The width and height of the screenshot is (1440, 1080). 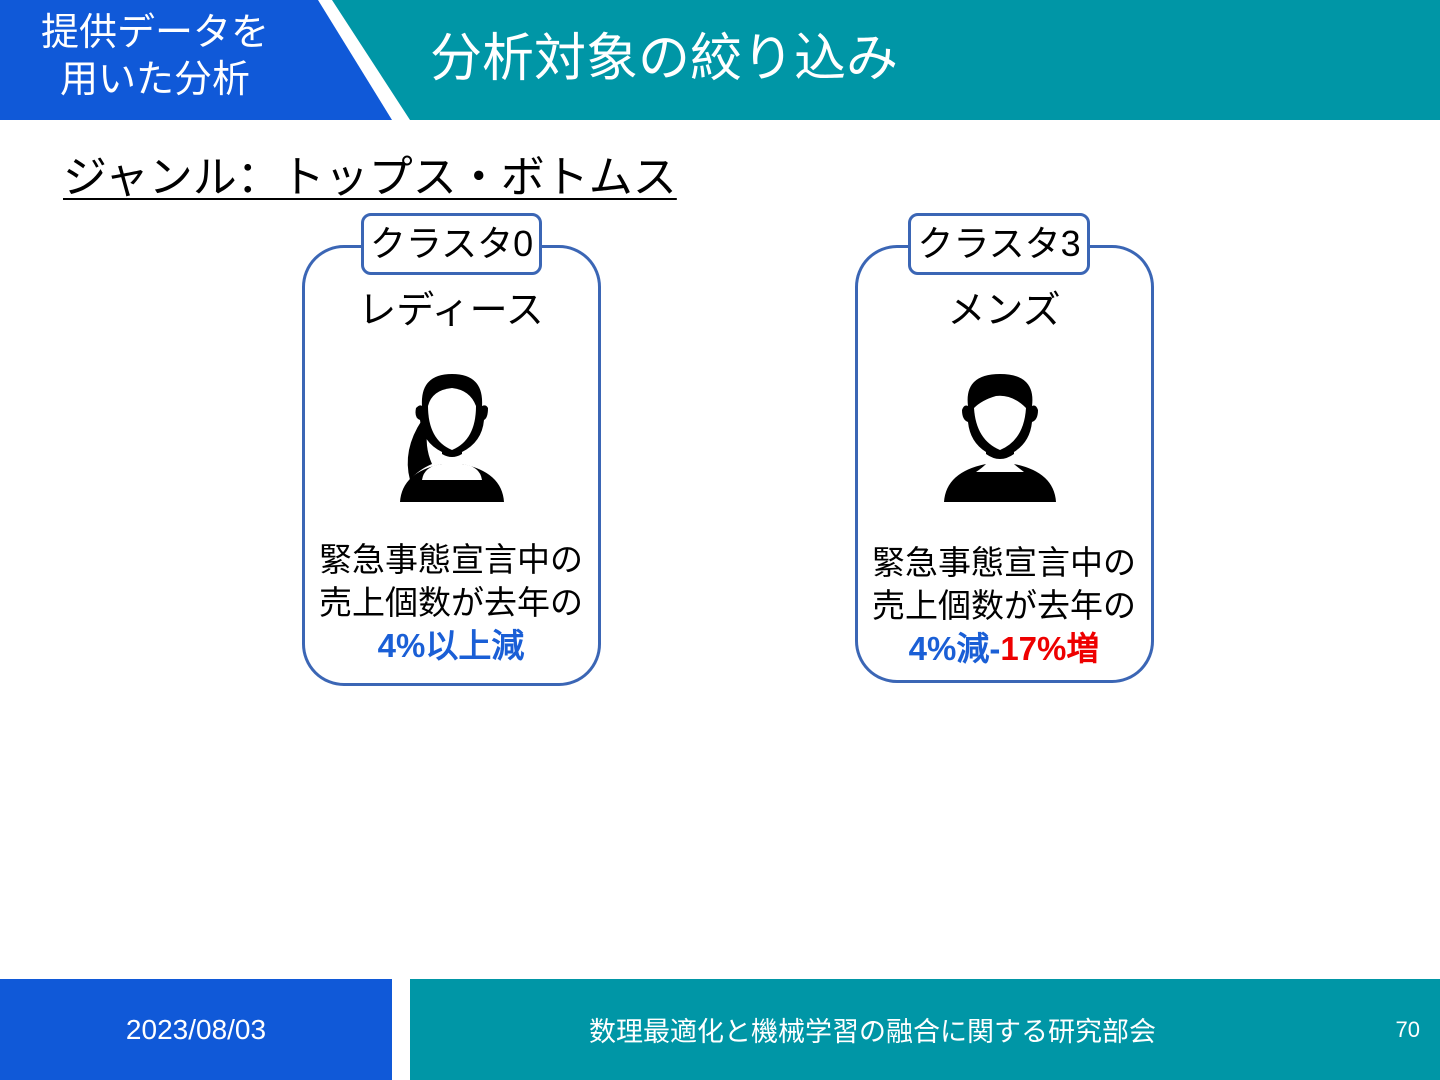 I want to click on slide-title: 分析対象の絞り込み, so click(x=664, y=59).